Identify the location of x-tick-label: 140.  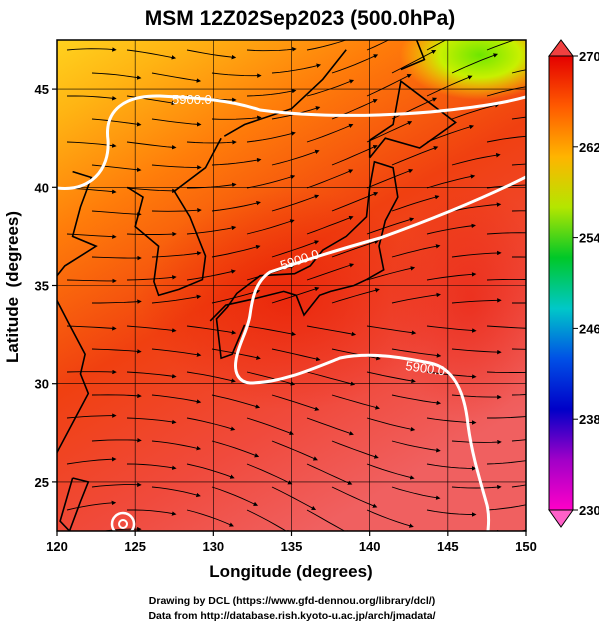
(370, 546).